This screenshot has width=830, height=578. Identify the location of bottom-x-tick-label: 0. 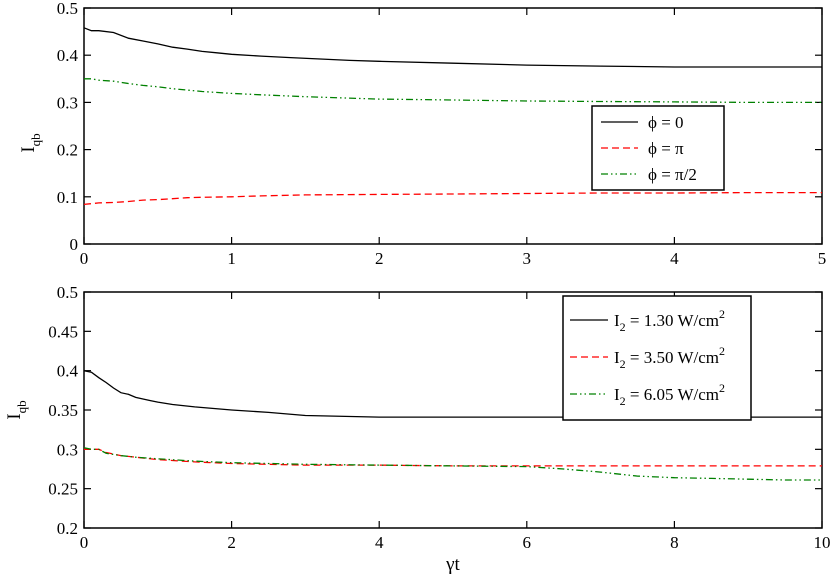
(84, 542).